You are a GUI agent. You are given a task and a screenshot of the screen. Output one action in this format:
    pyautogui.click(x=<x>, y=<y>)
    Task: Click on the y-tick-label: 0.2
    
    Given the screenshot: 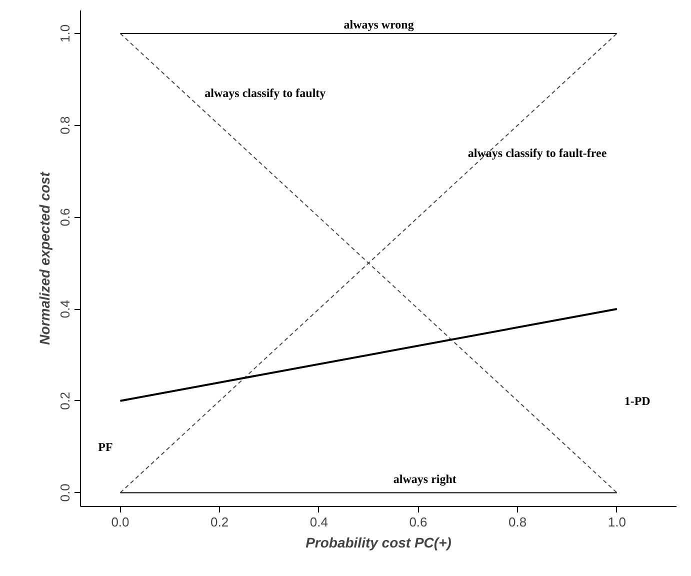 What is the action you would take?
    pyautogui.click(x=65, y=401)
    